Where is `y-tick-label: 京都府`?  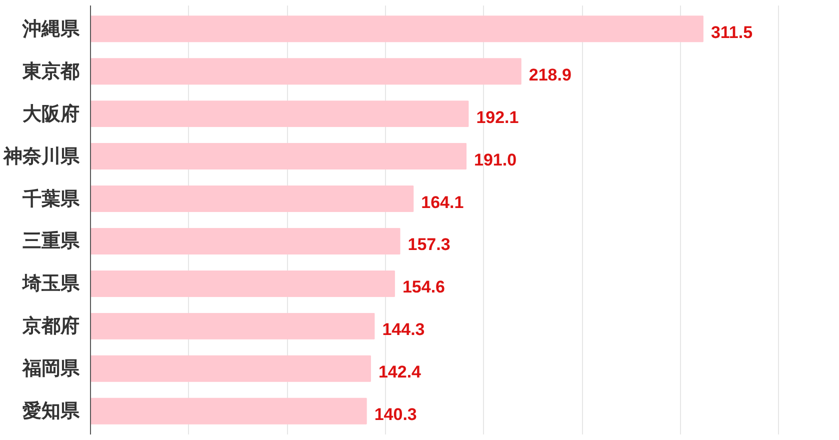
y-tick-label: 京都府 is located at coordinates (51, 326).